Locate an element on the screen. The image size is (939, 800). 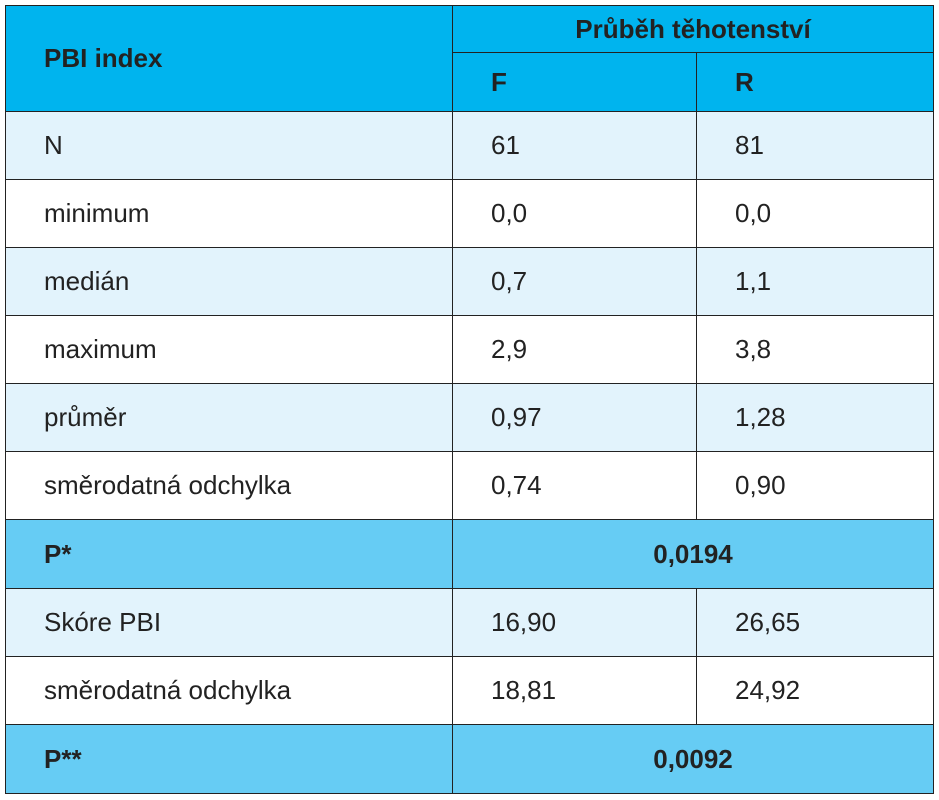
table-row: maximum 2,9 3,8 is located at coordinates (470, 349).